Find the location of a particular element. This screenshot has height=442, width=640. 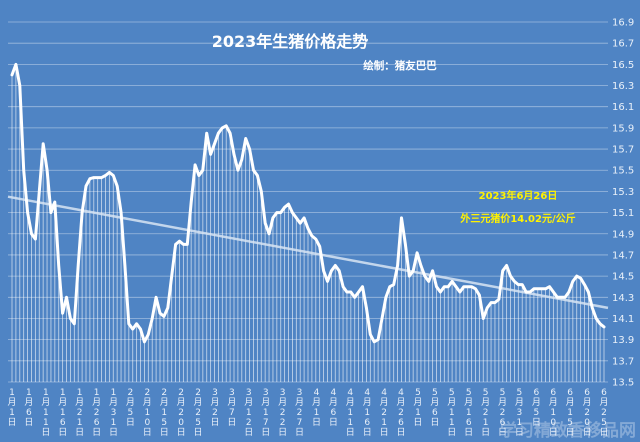

annotation-price: 外三元猪价14.02元/公斤 is located at coordinates (517, 218).